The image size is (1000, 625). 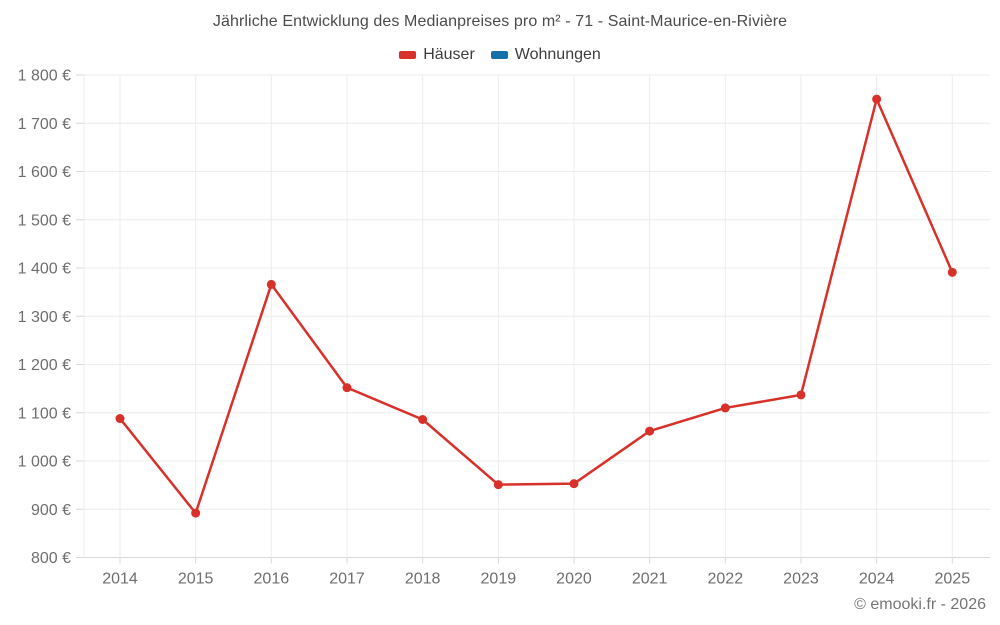 I want to click on x-tick-label: 2015, so click(x=196, y=579).